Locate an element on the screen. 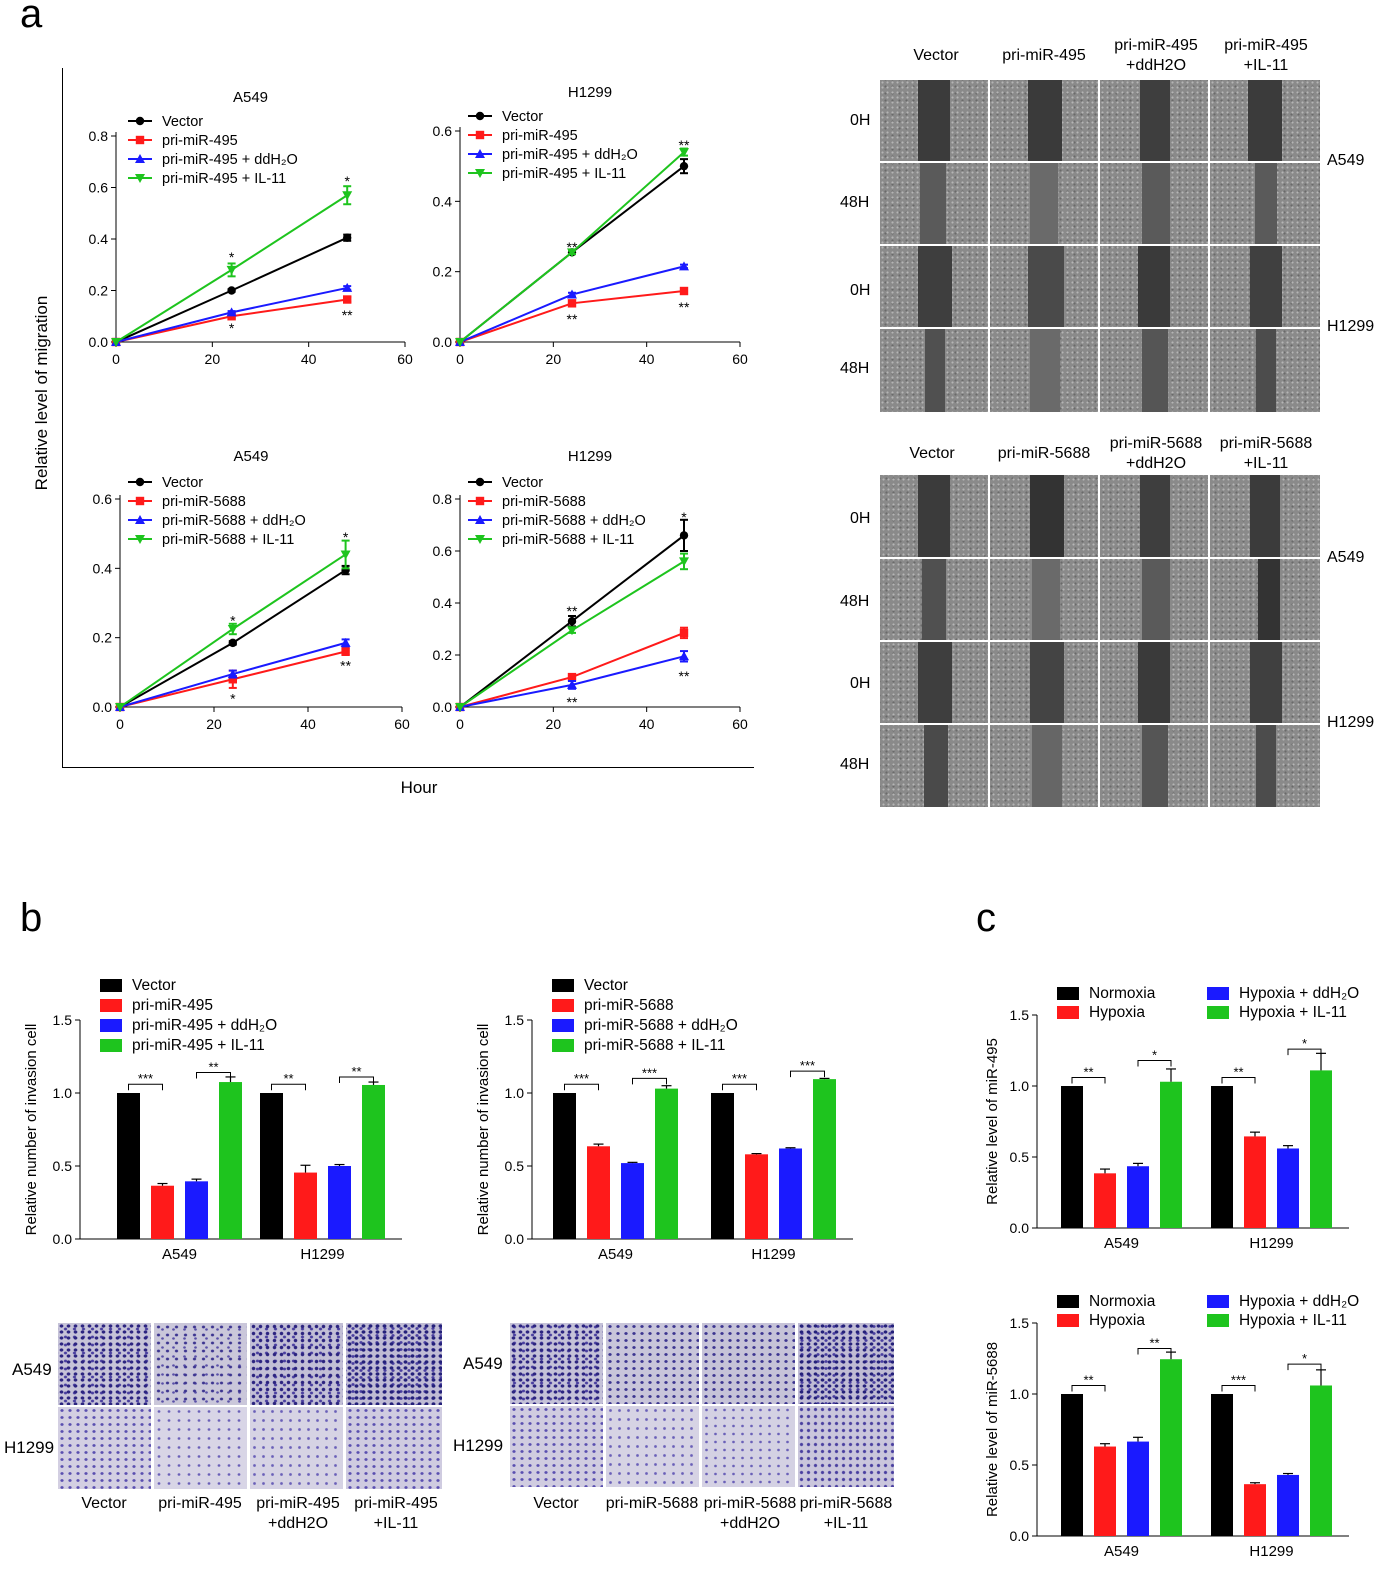 The image size is (1400, 1590). transwell-right-col-pri5688-ddh2o: pri-miR-5688 +ddH2O is located at coordinates (750, 1513).